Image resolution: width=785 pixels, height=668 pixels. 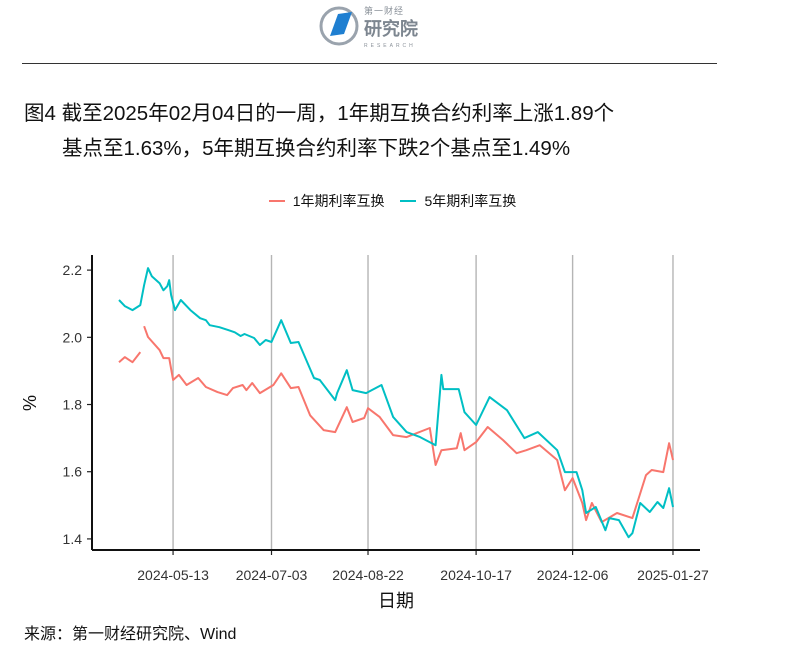 I want to click on x-tick-label: 2024-08-22, so click(x=368, y=575).